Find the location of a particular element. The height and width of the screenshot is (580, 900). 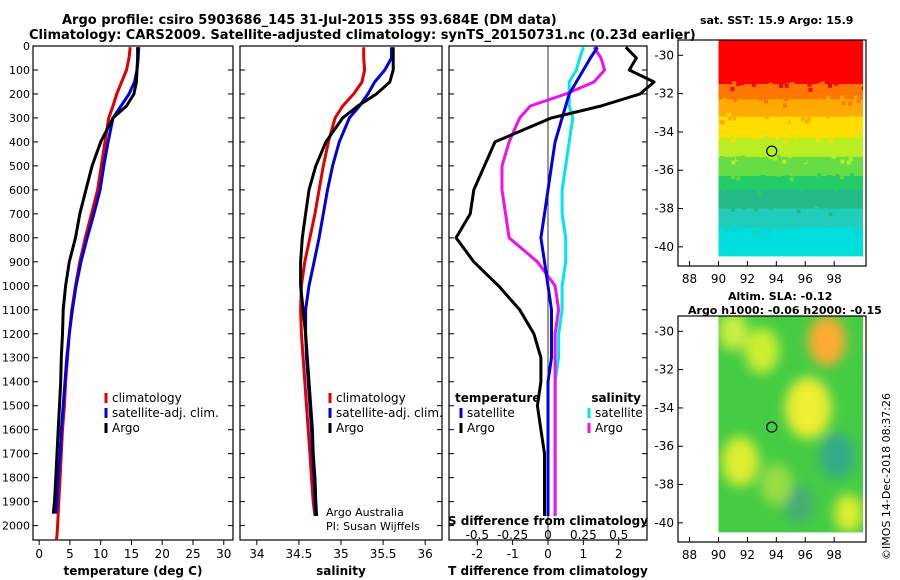

sla-map-field is located at coordinates (791, 424).